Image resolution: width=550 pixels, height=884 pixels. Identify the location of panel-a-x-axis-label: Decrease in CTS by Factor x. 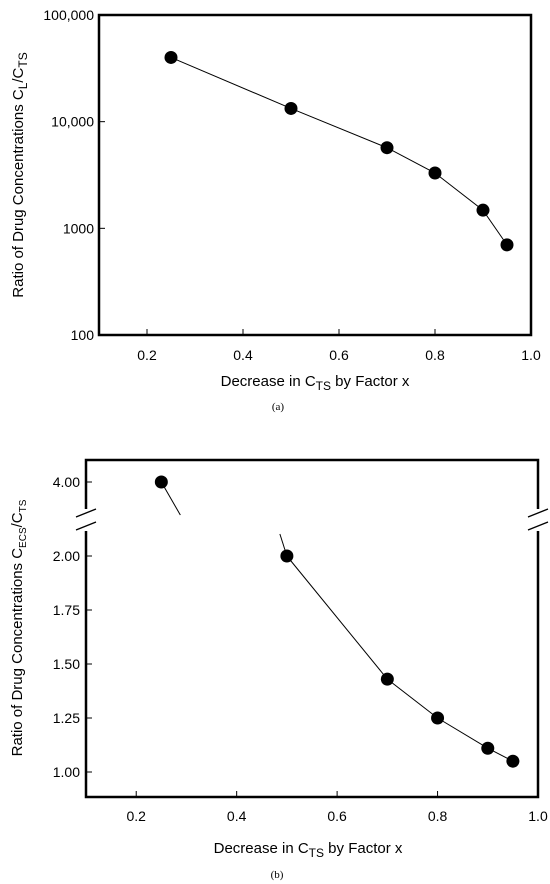
(315, 383).